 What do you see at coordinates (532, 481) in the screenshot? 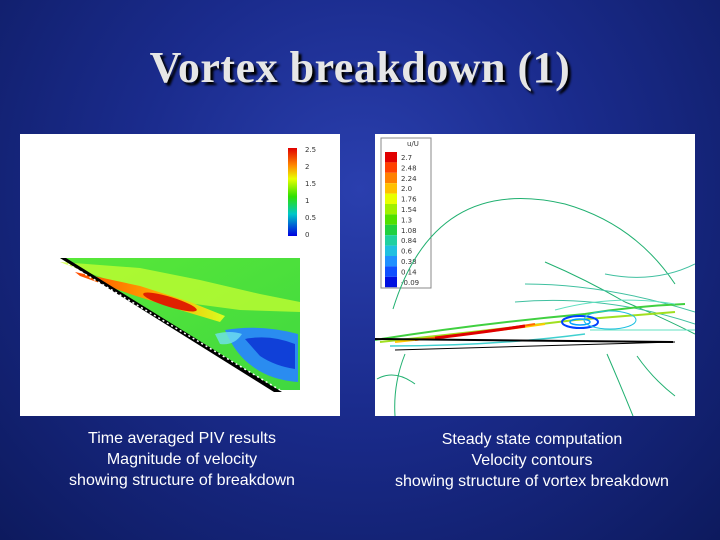
I see `caption-line: showing structure of vortex breakdown` at bounding box center [532, 481].